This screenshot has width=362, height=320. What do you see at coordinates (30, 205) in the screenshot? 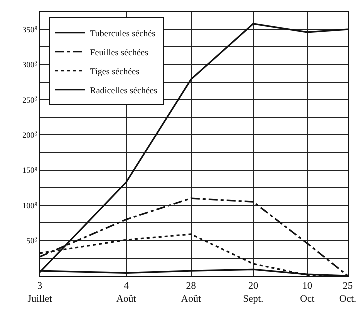
I see `y-tick-label: 100$^{g}$` at bounding box center [30, 205].